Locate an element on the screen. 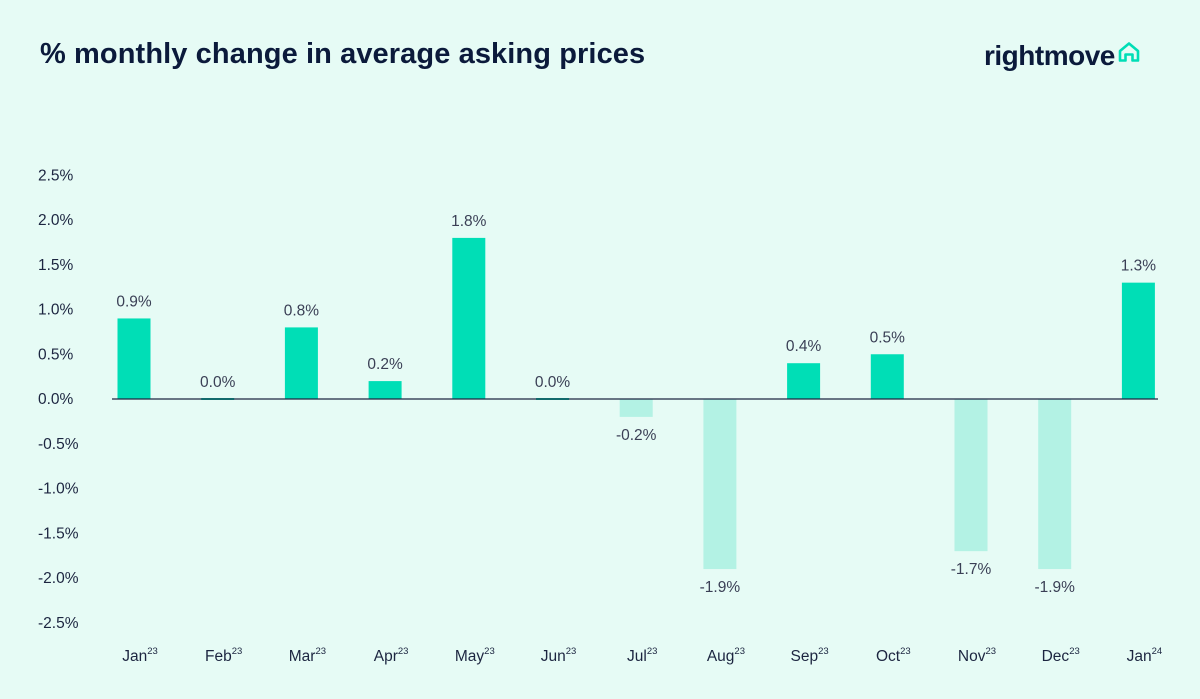 The width and height of the screenshot is (1200, 699). x-tick-label: Feb23 is located at coordinates (223, 655).